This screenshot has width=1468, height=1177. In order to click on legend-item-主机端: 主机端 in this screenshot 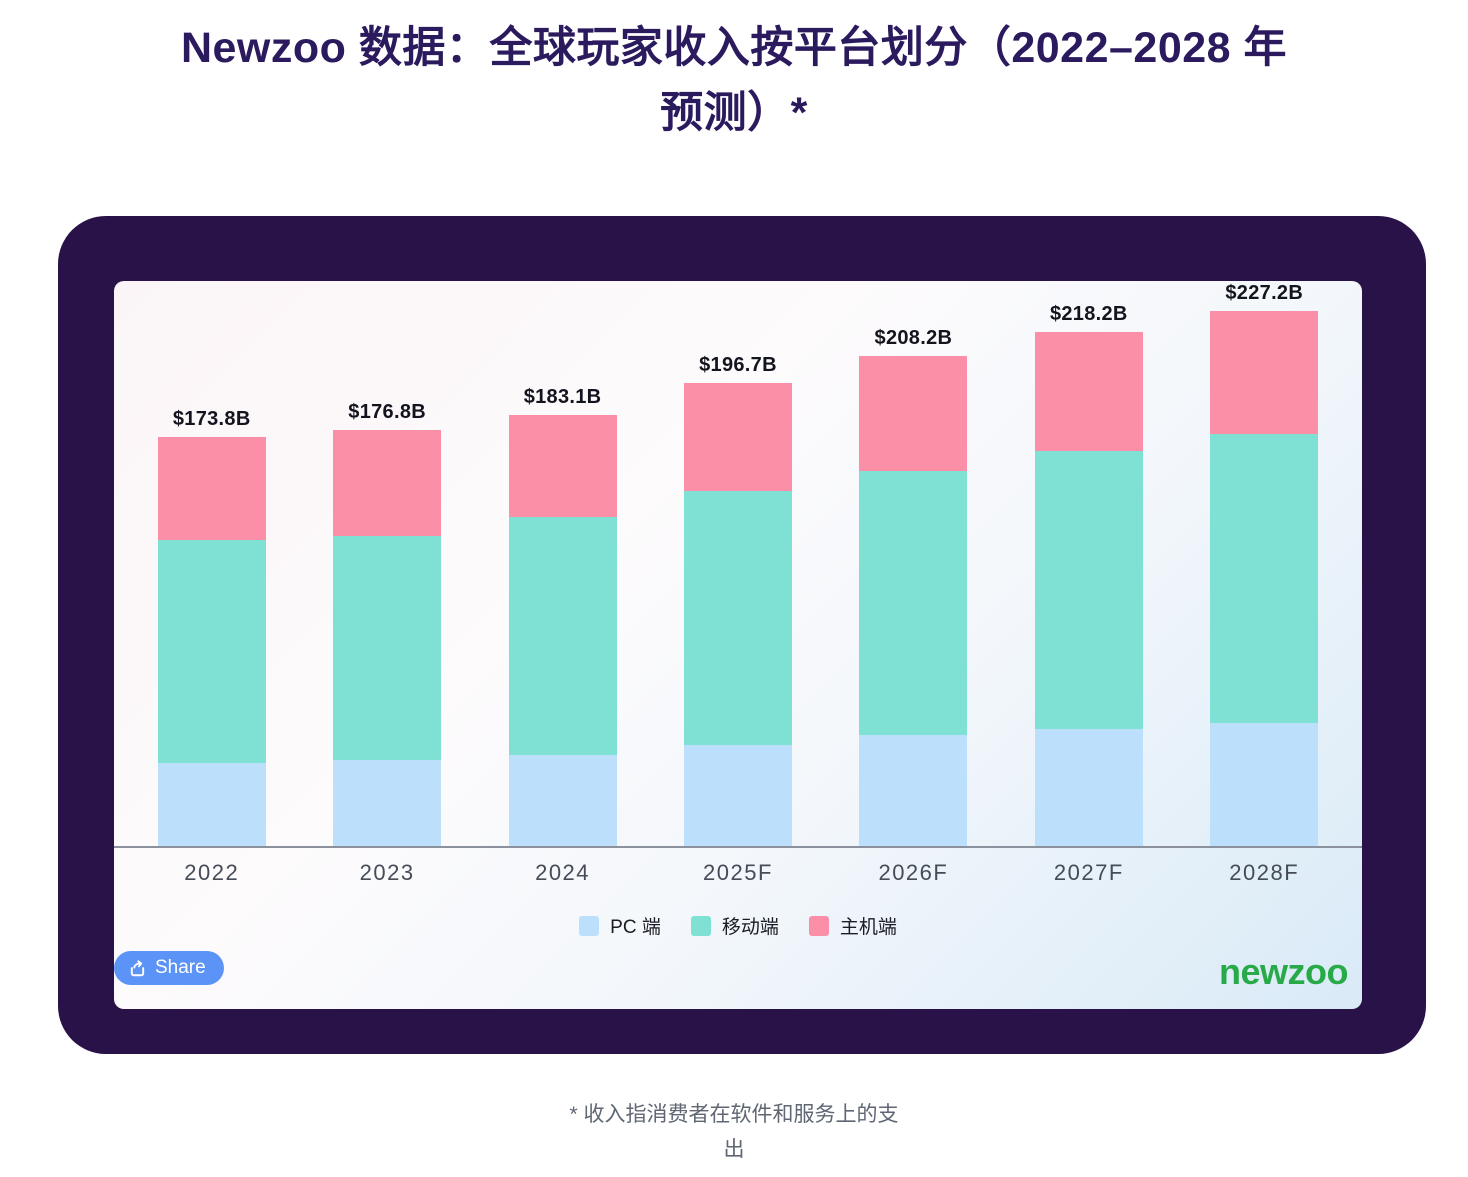, I will do `click(852, 925)`.